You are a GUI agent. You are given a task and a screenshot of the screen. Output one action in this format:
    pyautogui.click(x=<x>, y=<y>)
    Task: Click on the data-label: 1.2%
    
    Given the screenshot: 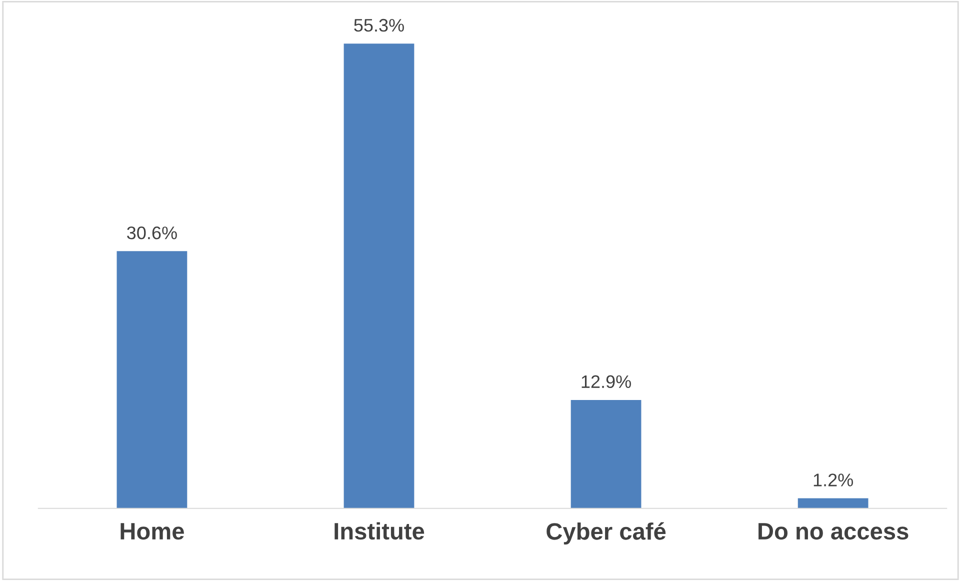 What is the action you would take?
    pyautogui.click(x=833, y=480)
    